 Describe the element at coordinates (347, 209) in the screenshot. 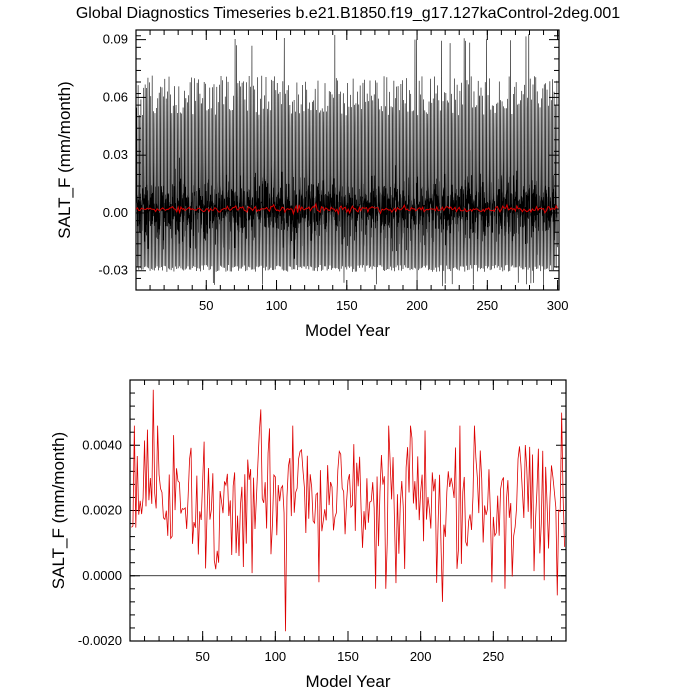

I see `annual-mean-series-line` at that location.